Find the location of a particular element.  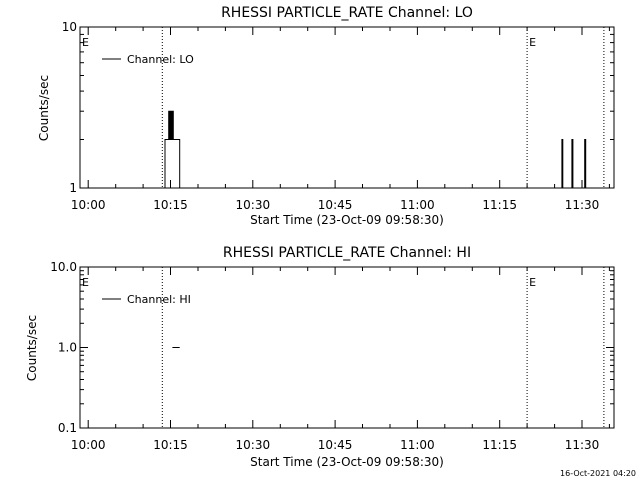

legend-label: Channel: LO is located at coordinates (160, 59).